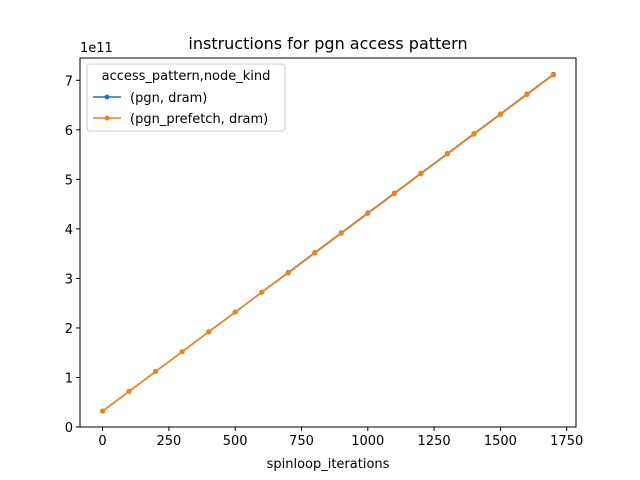 This screenshot has height=480, width=640. What do you see at coordinates (328, 464) in the screenshot?
I see `x-axis-label: spinloop_iterations` at bounding box center [328, 464].